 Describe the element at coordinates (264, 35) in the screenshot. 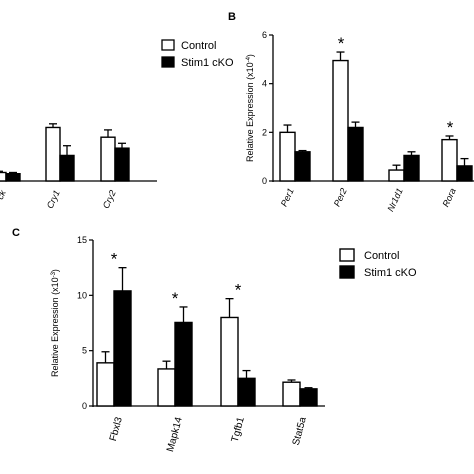

I see `panel-b-y-tick-label: 6` at that location.